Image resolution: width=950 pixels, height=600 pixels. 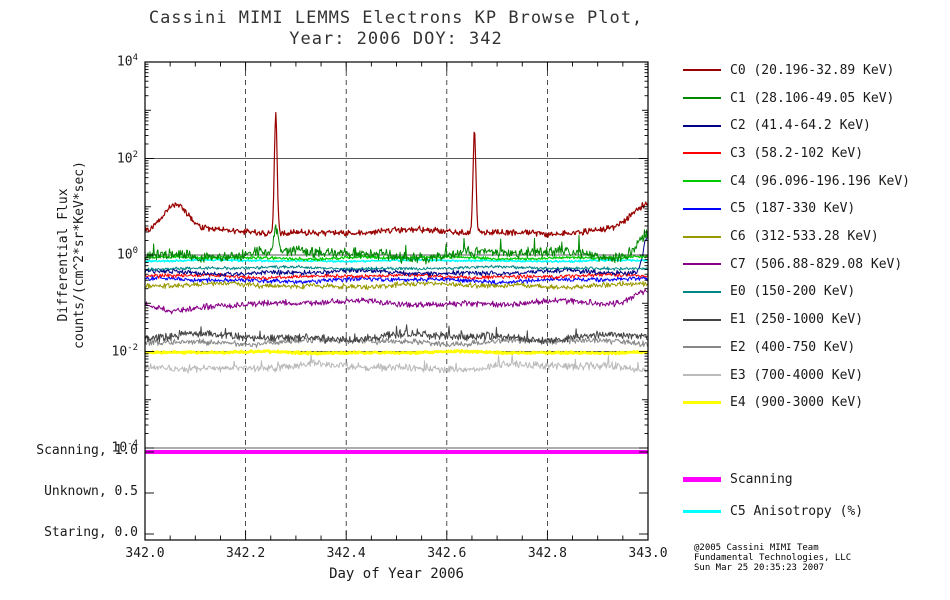 I want to click on series-E1, so click(x=396, y=334).